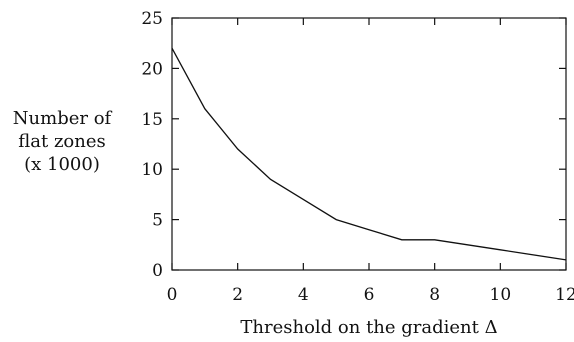 The image size is (574, 342). What do you see at coordinates (152, 19) in the screenshot?
I see `y-tick-label: 25` at bounding box center [152, 19].